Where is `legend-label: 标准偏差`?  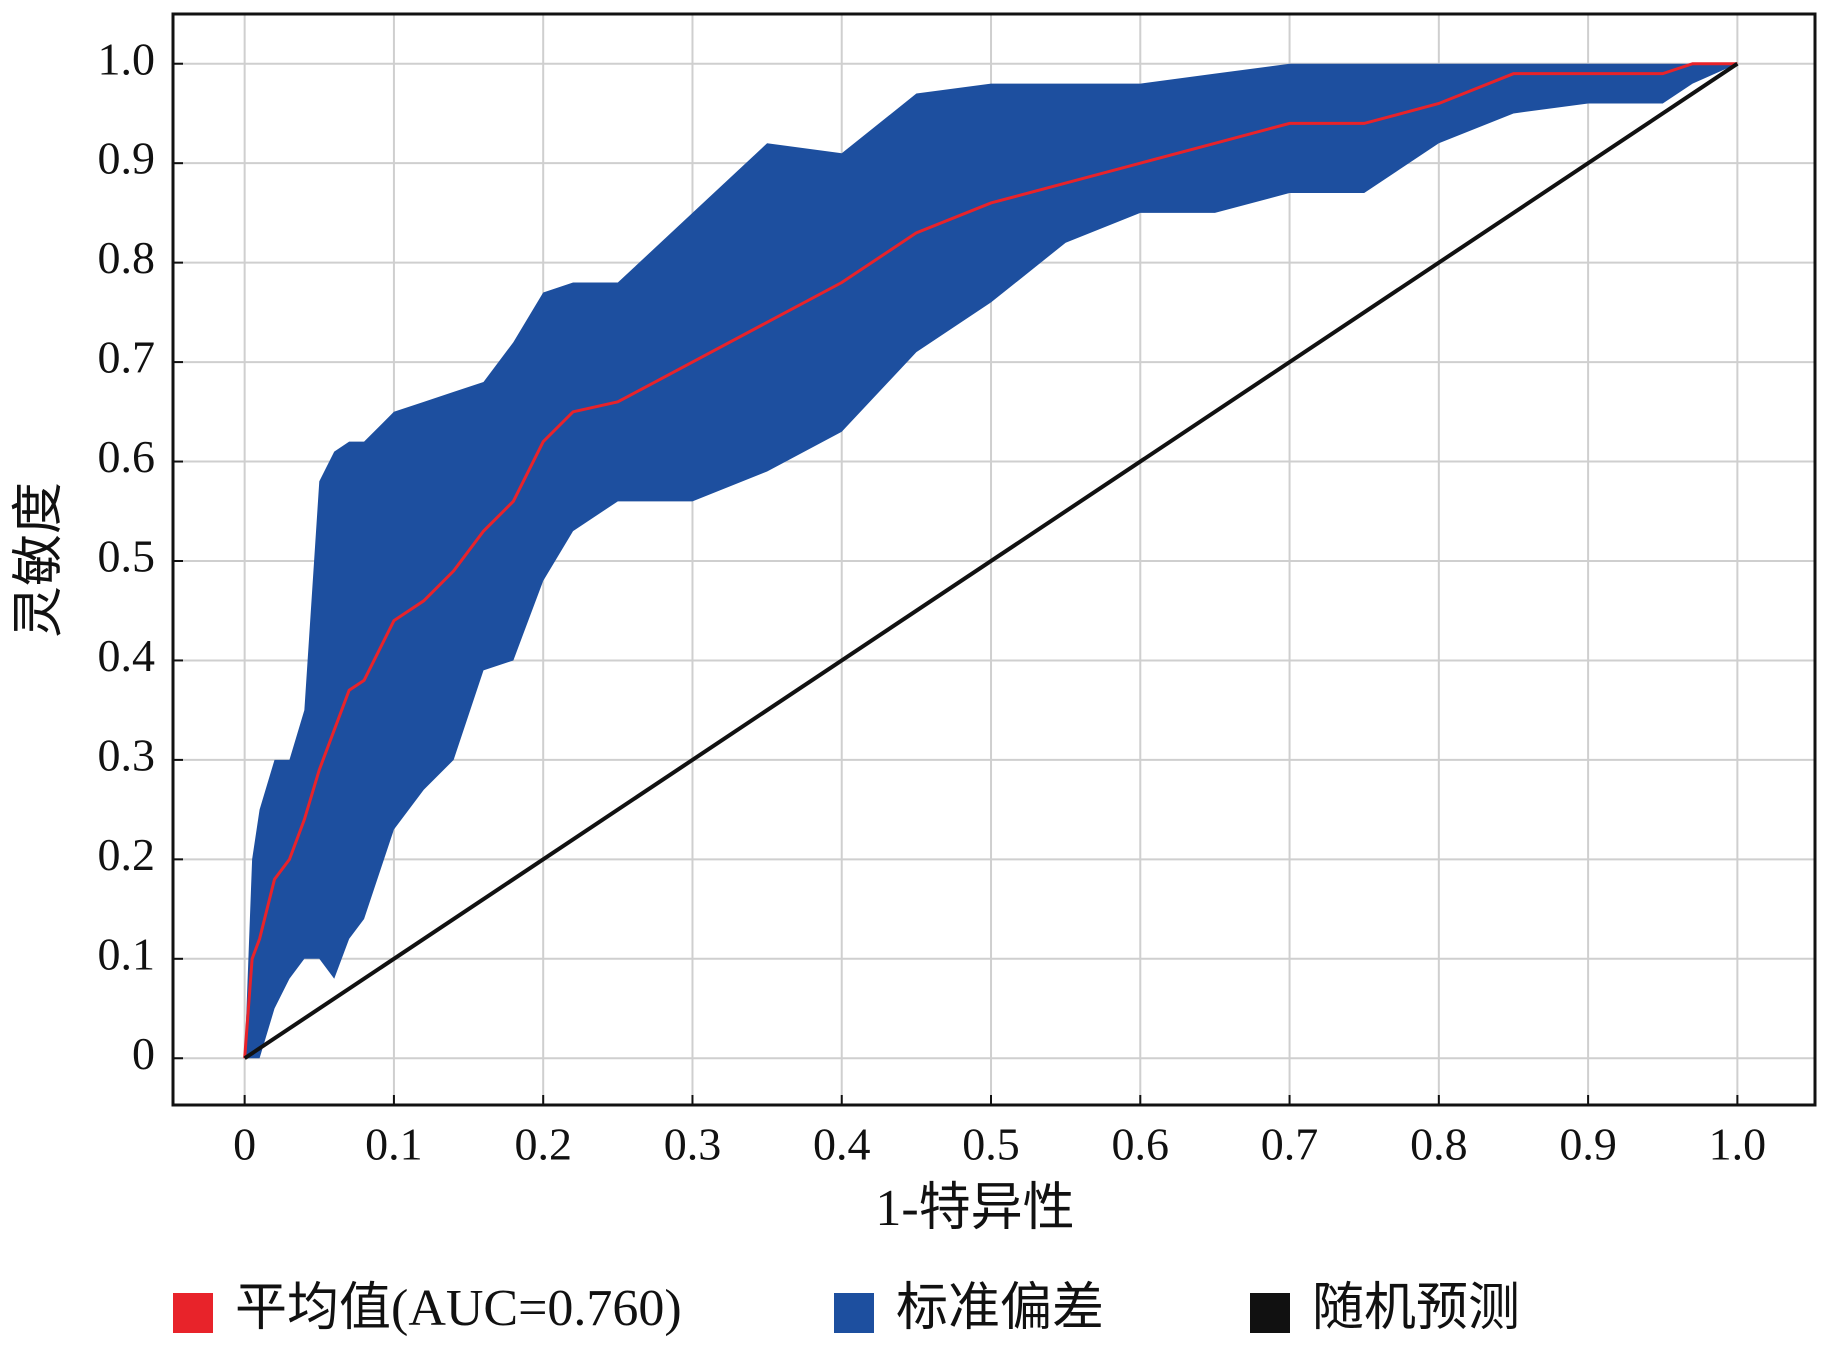 legend-label: 标准偏差 is located at coordinates (1000, 1308).